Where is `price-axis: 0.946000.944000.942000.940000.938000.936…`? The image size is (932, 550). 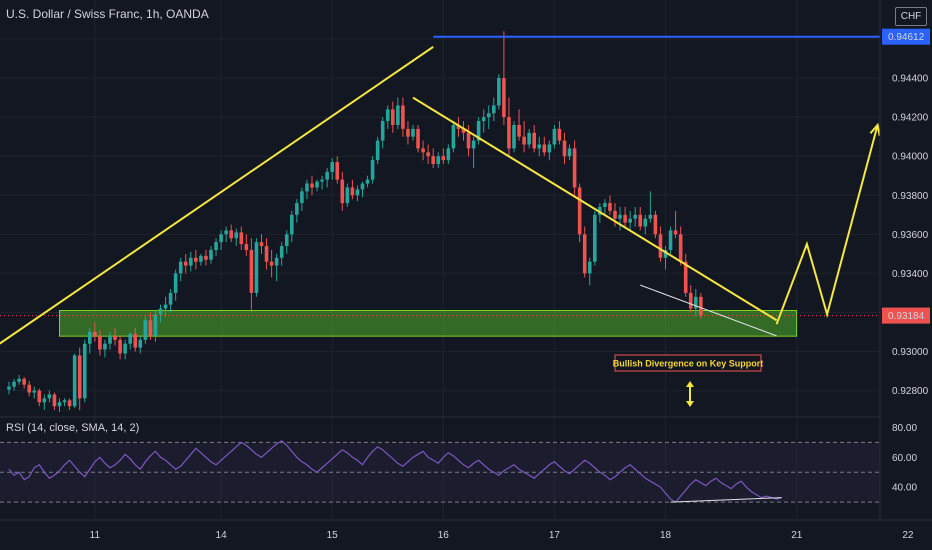
price-axis: 0.946000.944000.942000.940000.938000.936… is located at coordinates (905, 275).